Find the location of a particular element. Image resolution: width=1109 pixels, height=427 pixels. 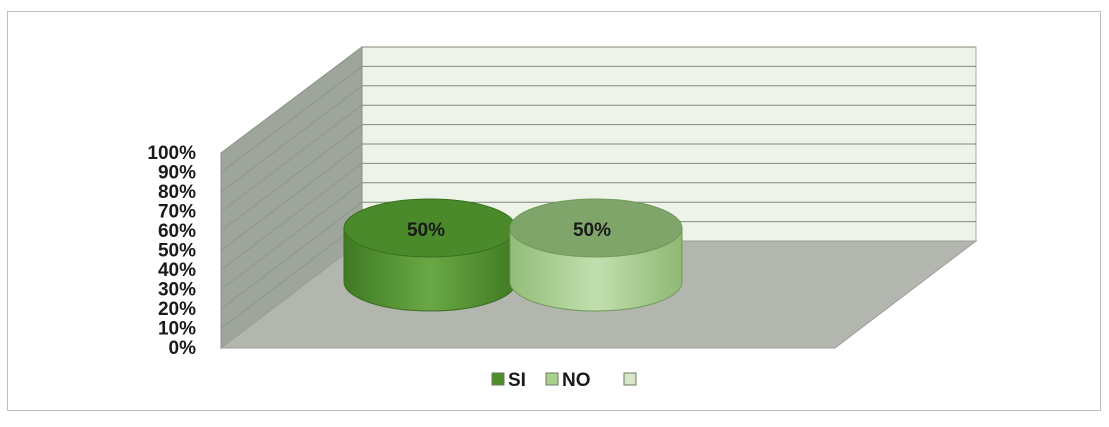

y-tick-label: 30% is located at coordinates (177, 290).